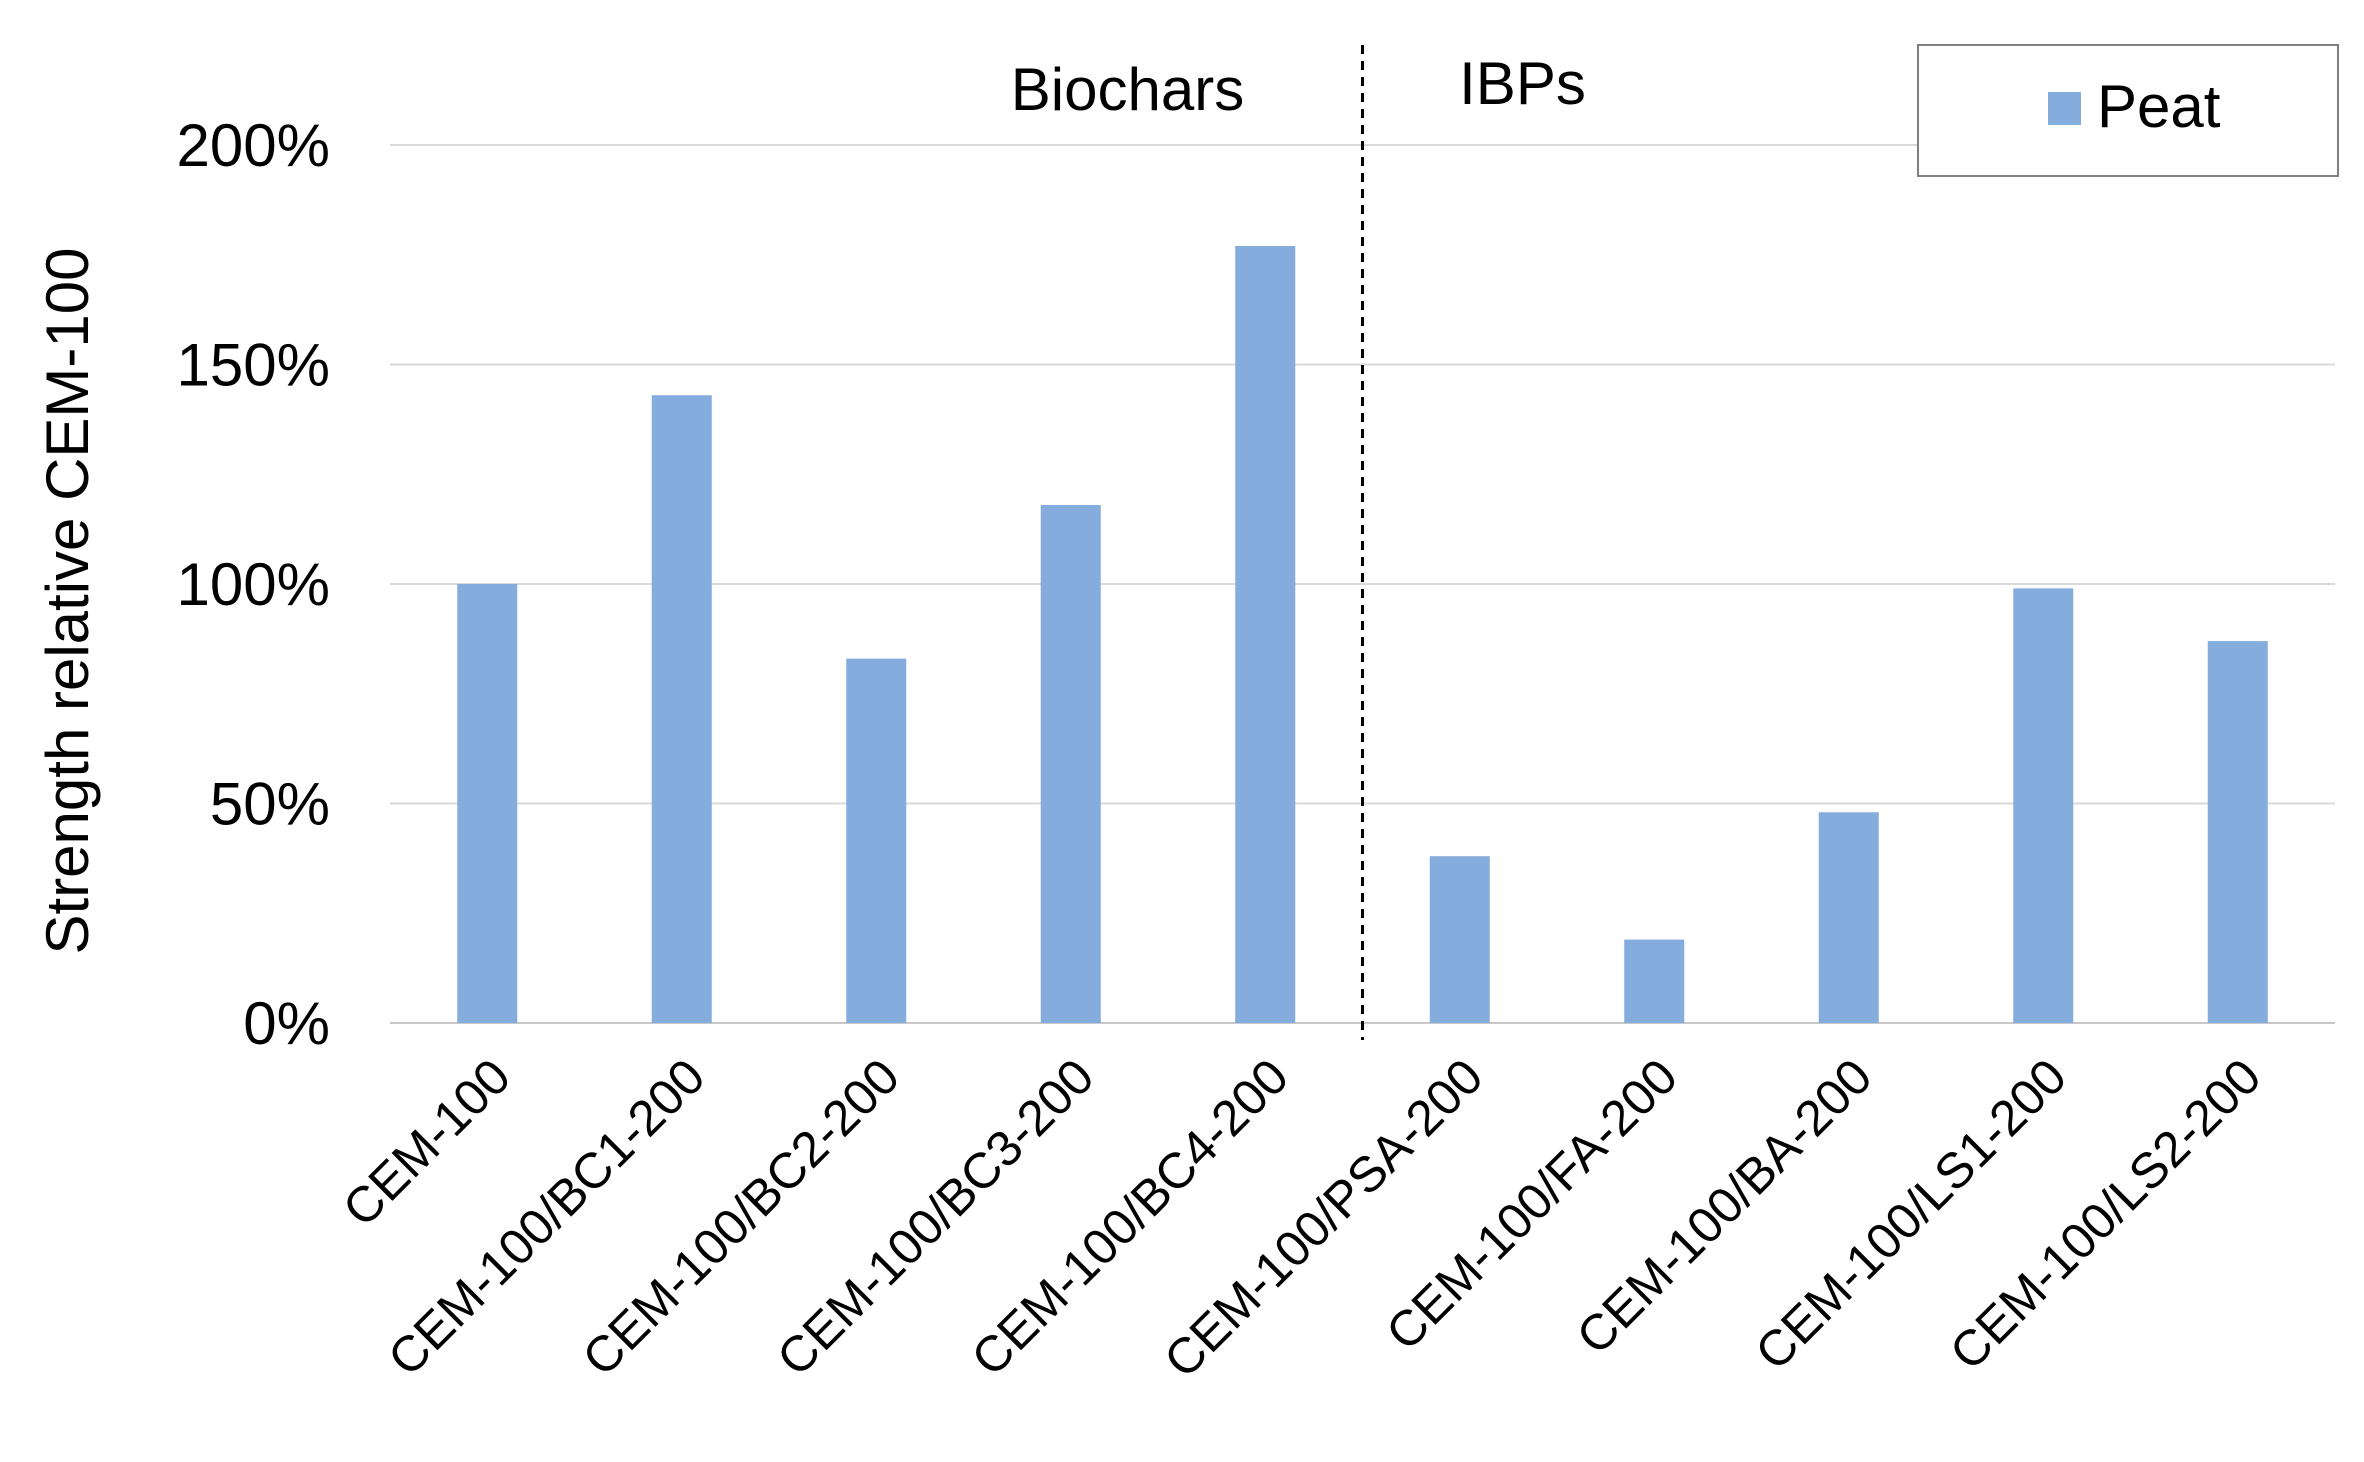 Image resolution: width=2364 pixels, height=1462 pixels. What do you see at coordinates (2159, 106) in the screenshot?
I see `legend-label-peat: Peat` at bounding box center [2159, 106].